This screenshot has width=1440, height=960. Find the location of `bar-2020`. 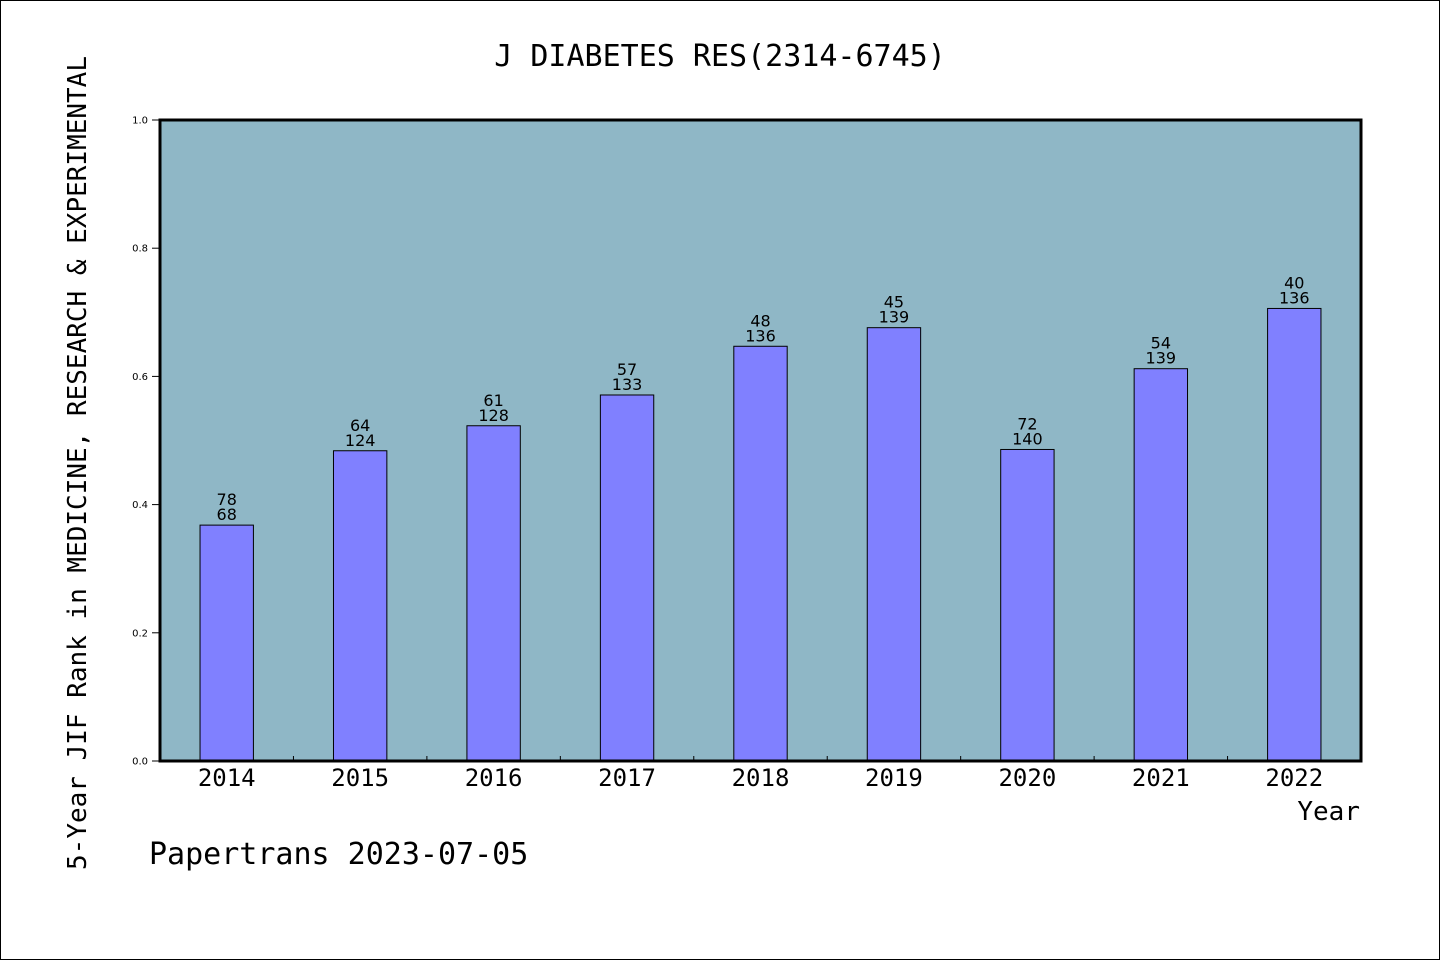

bar-2020 is located at coordinates (1027, 605).